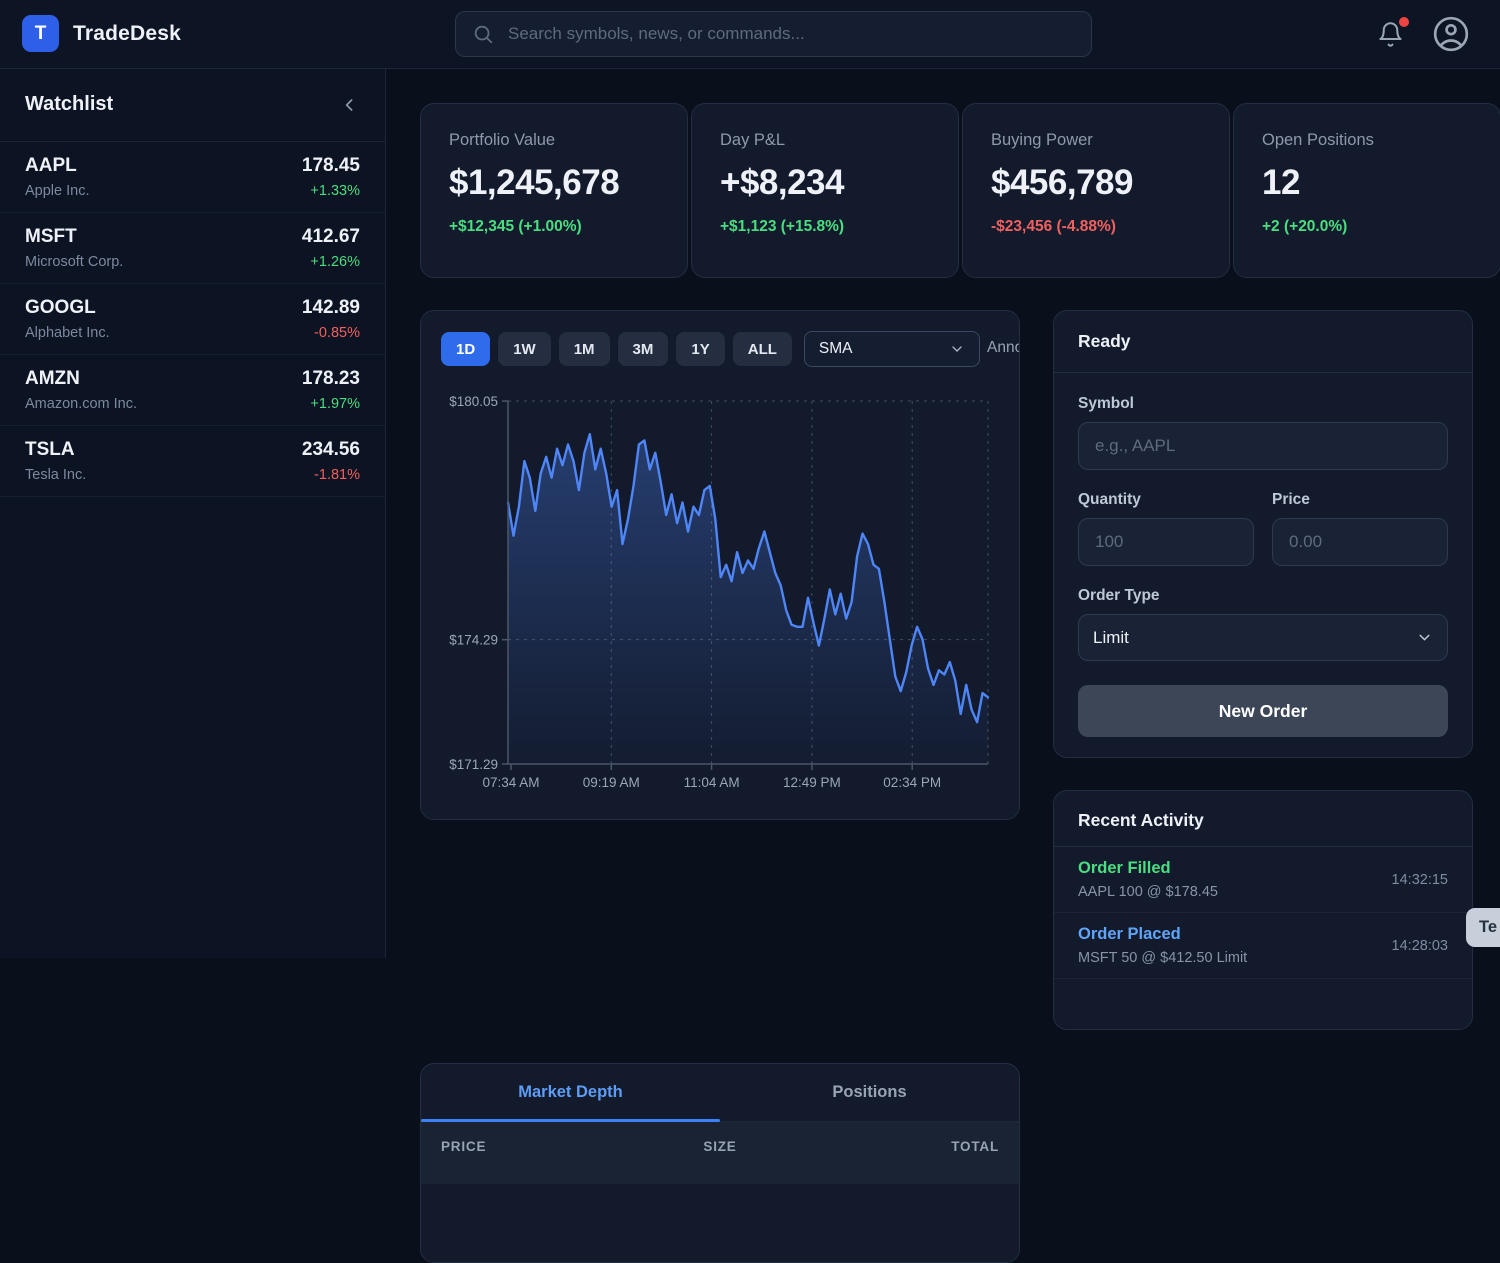 Image resolution: width=1500 pixels, height=1263 pixels. What do you see at coordinates (611, 782) in the screenshot?
I see `svg-text: 09:19 AM` at bounding box center [611, 782].